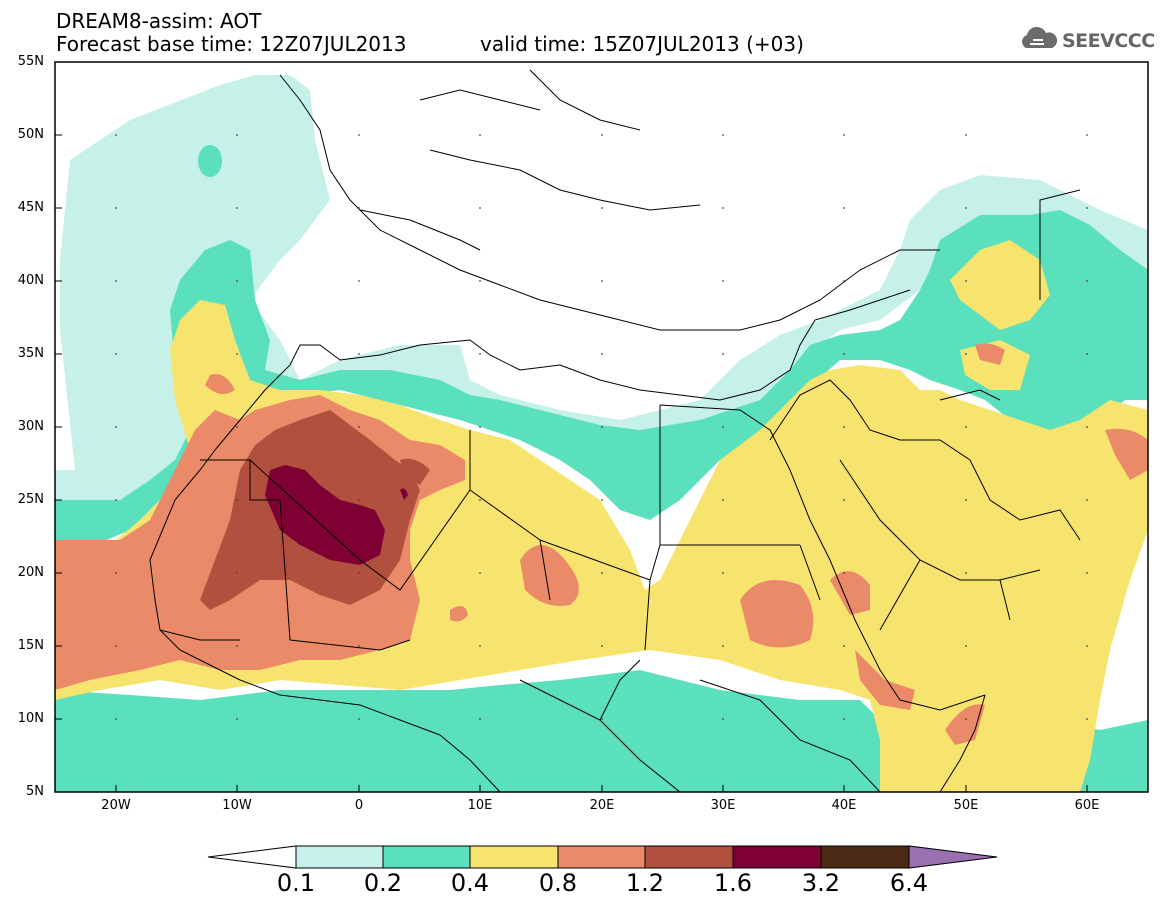  I want to click on lat-label: 20N, so click(30, 572).